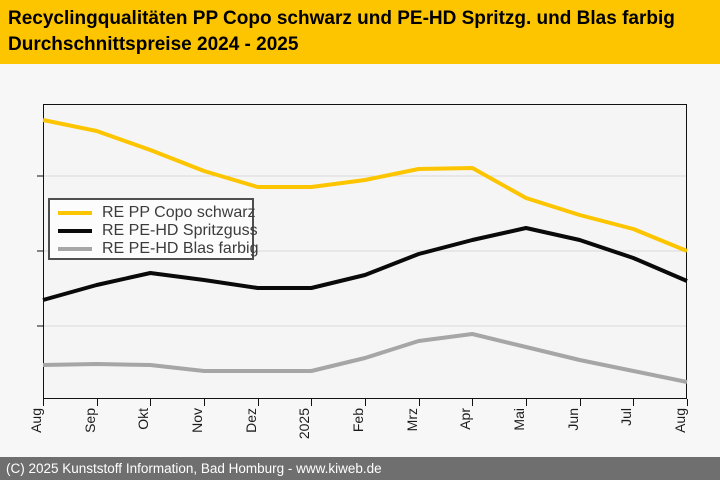 Image resolution: width=720 pixels, height=480 pixels. I want to click on legend-entry: RE PE-HD Spritzguss, so click(158, 231).